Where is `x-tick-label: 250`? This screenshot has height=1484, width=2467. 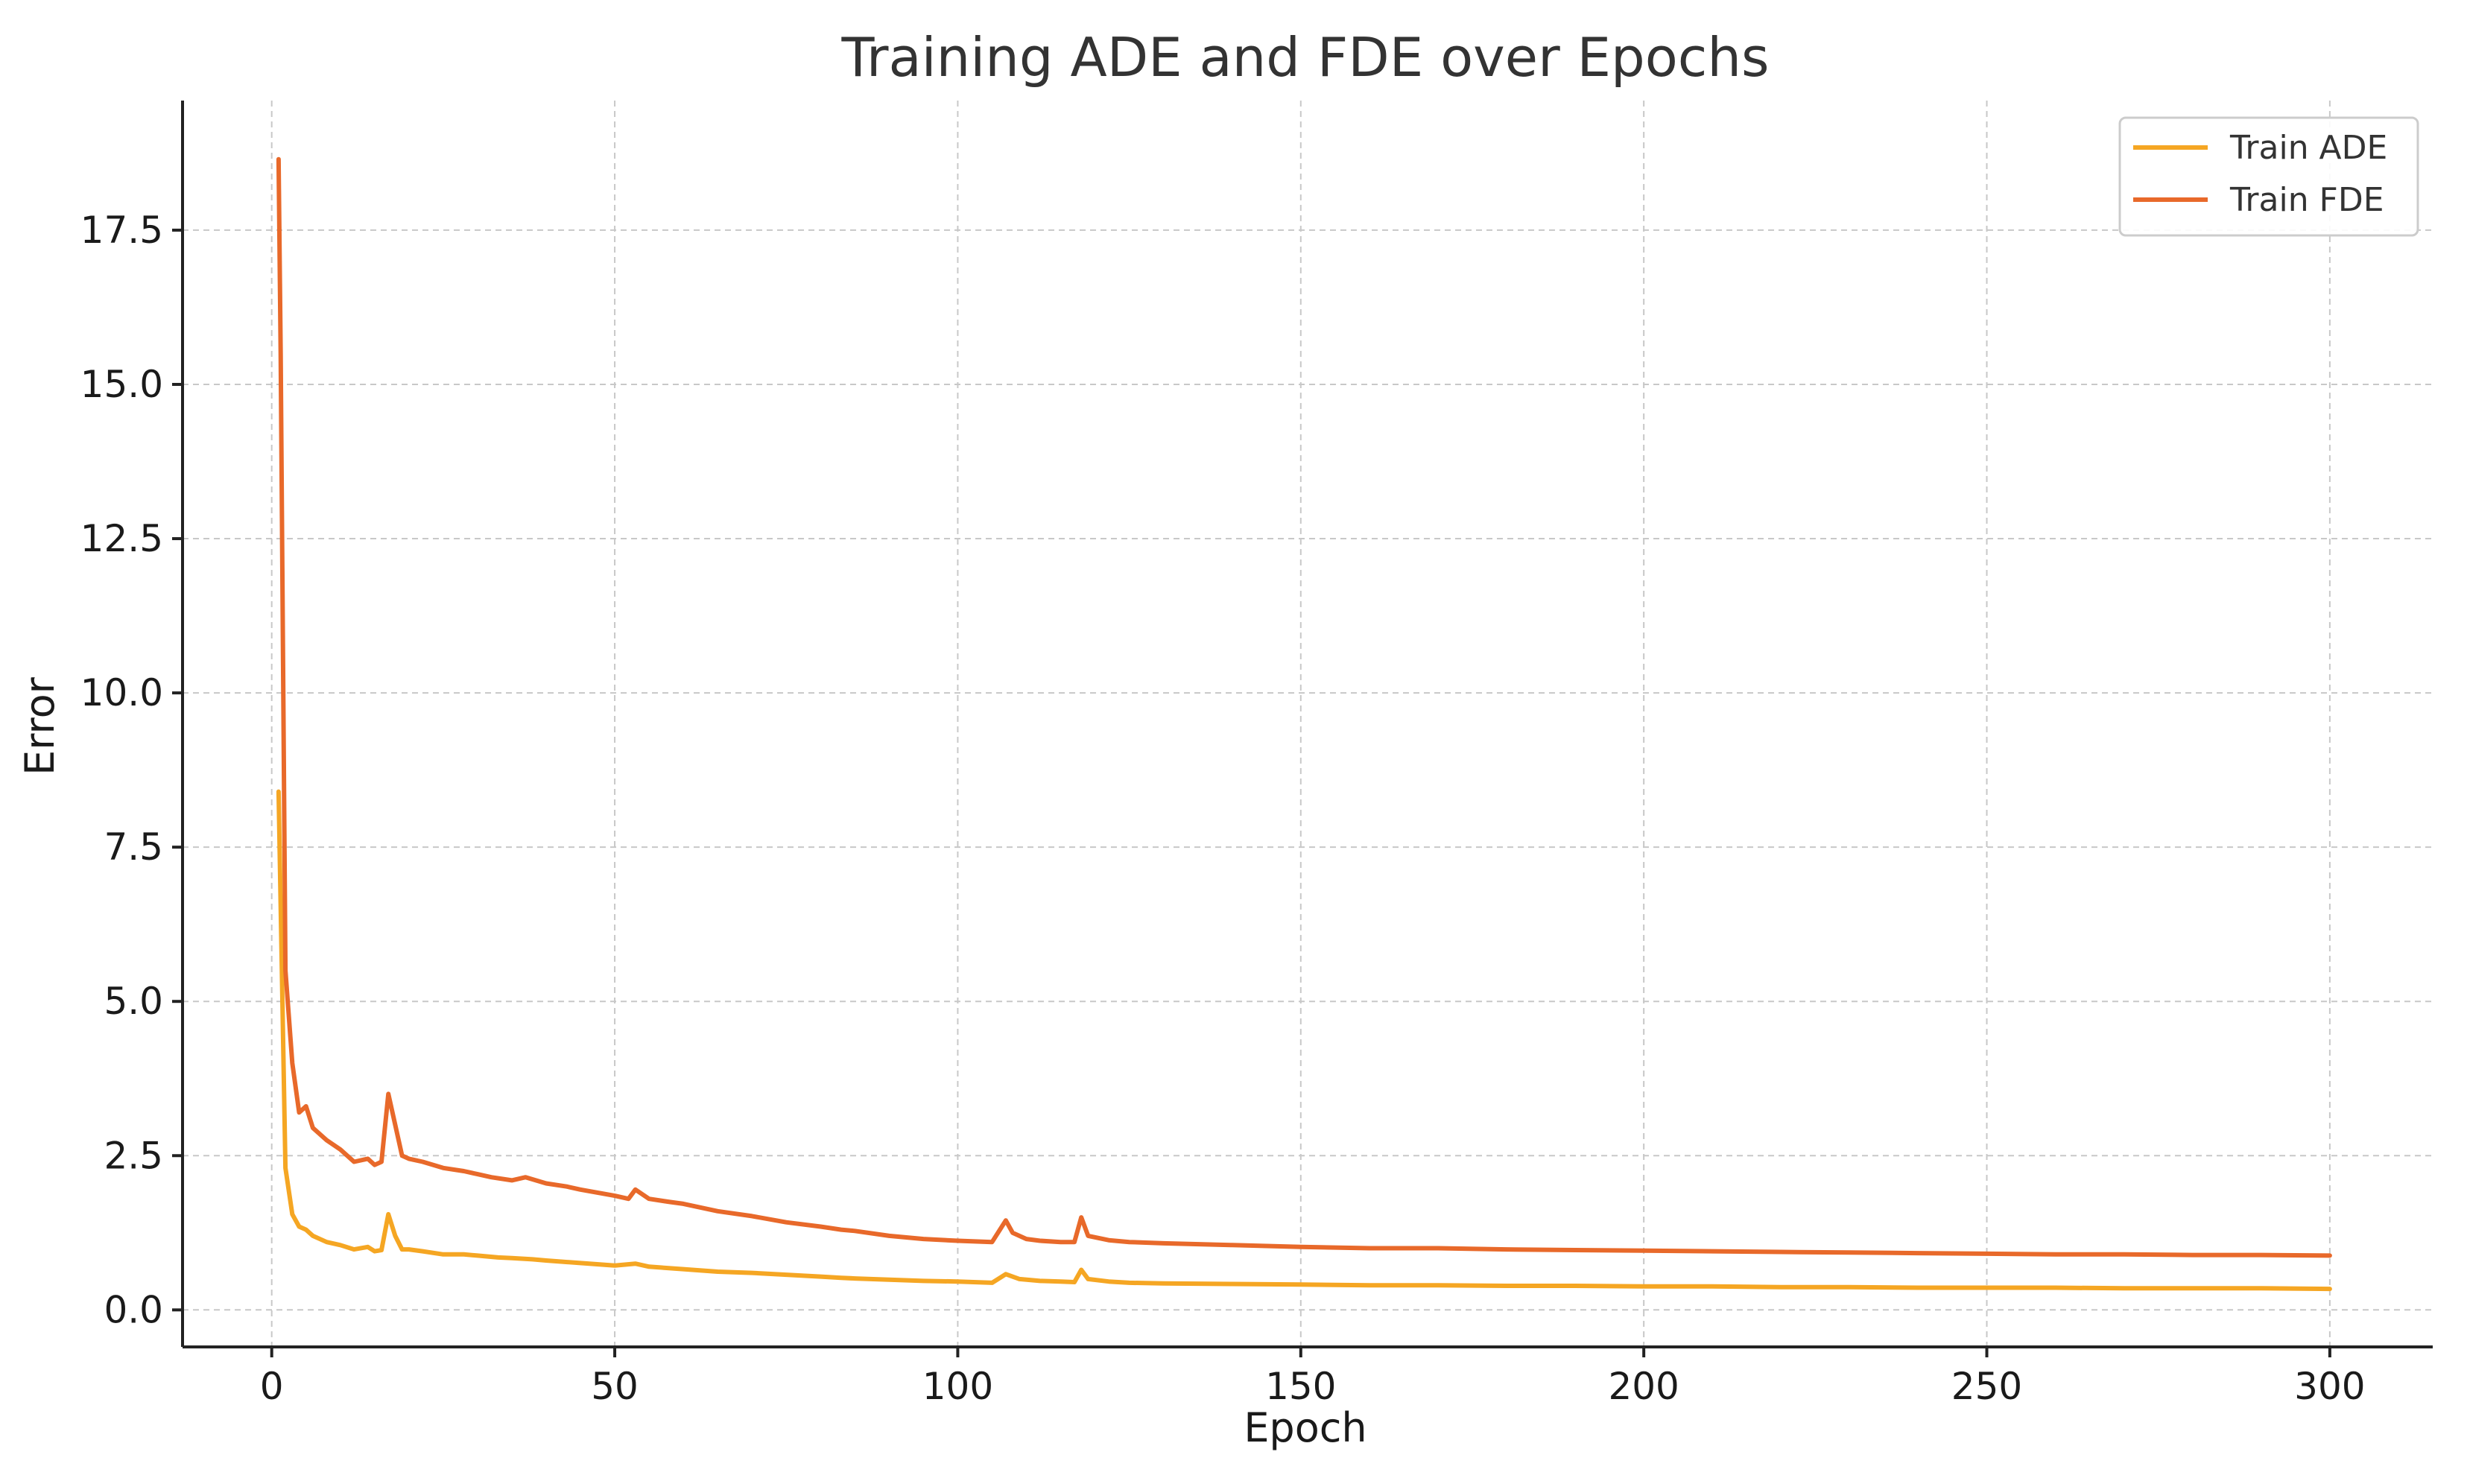
x-tick-label: 250 is located at coordinates (1986, 1387).